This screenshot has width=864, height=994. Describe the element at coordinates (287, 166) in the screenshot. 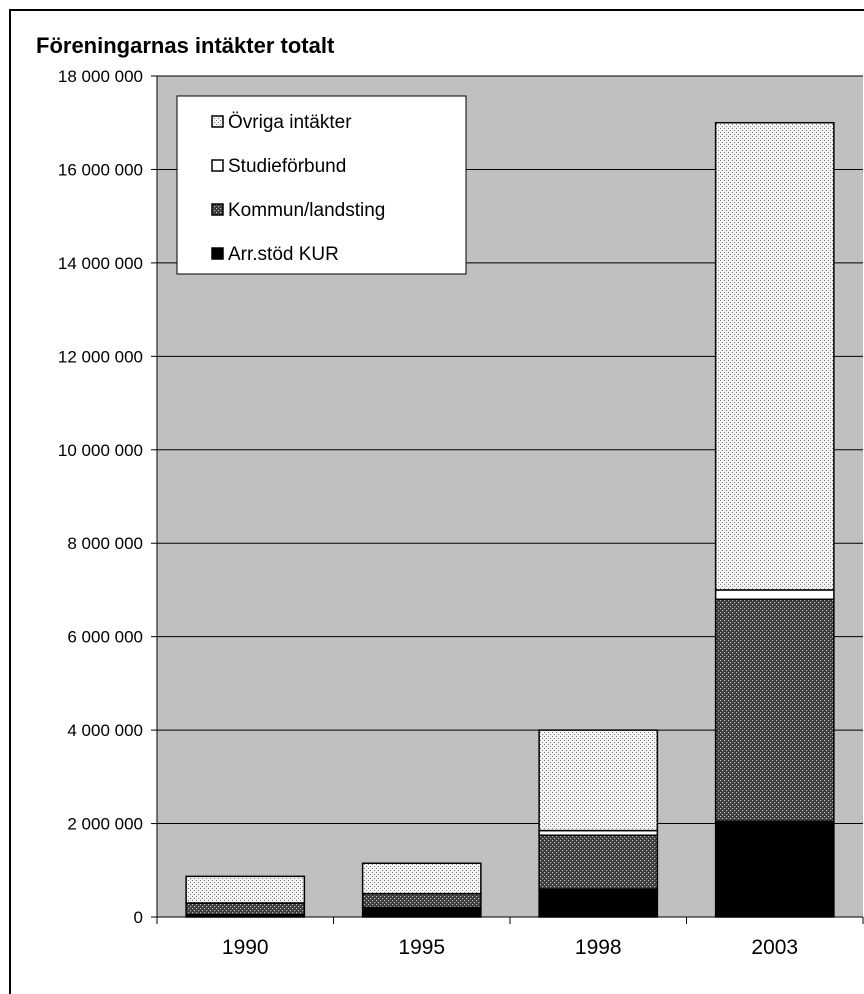

I see `legend-label: Studieförbund` at that location.